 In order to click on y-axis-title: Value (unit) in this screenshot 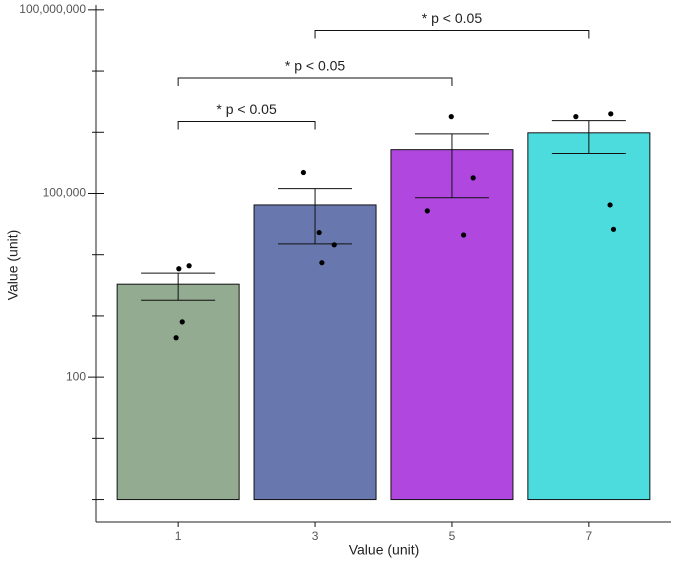, I will do `click(13, 265)`.